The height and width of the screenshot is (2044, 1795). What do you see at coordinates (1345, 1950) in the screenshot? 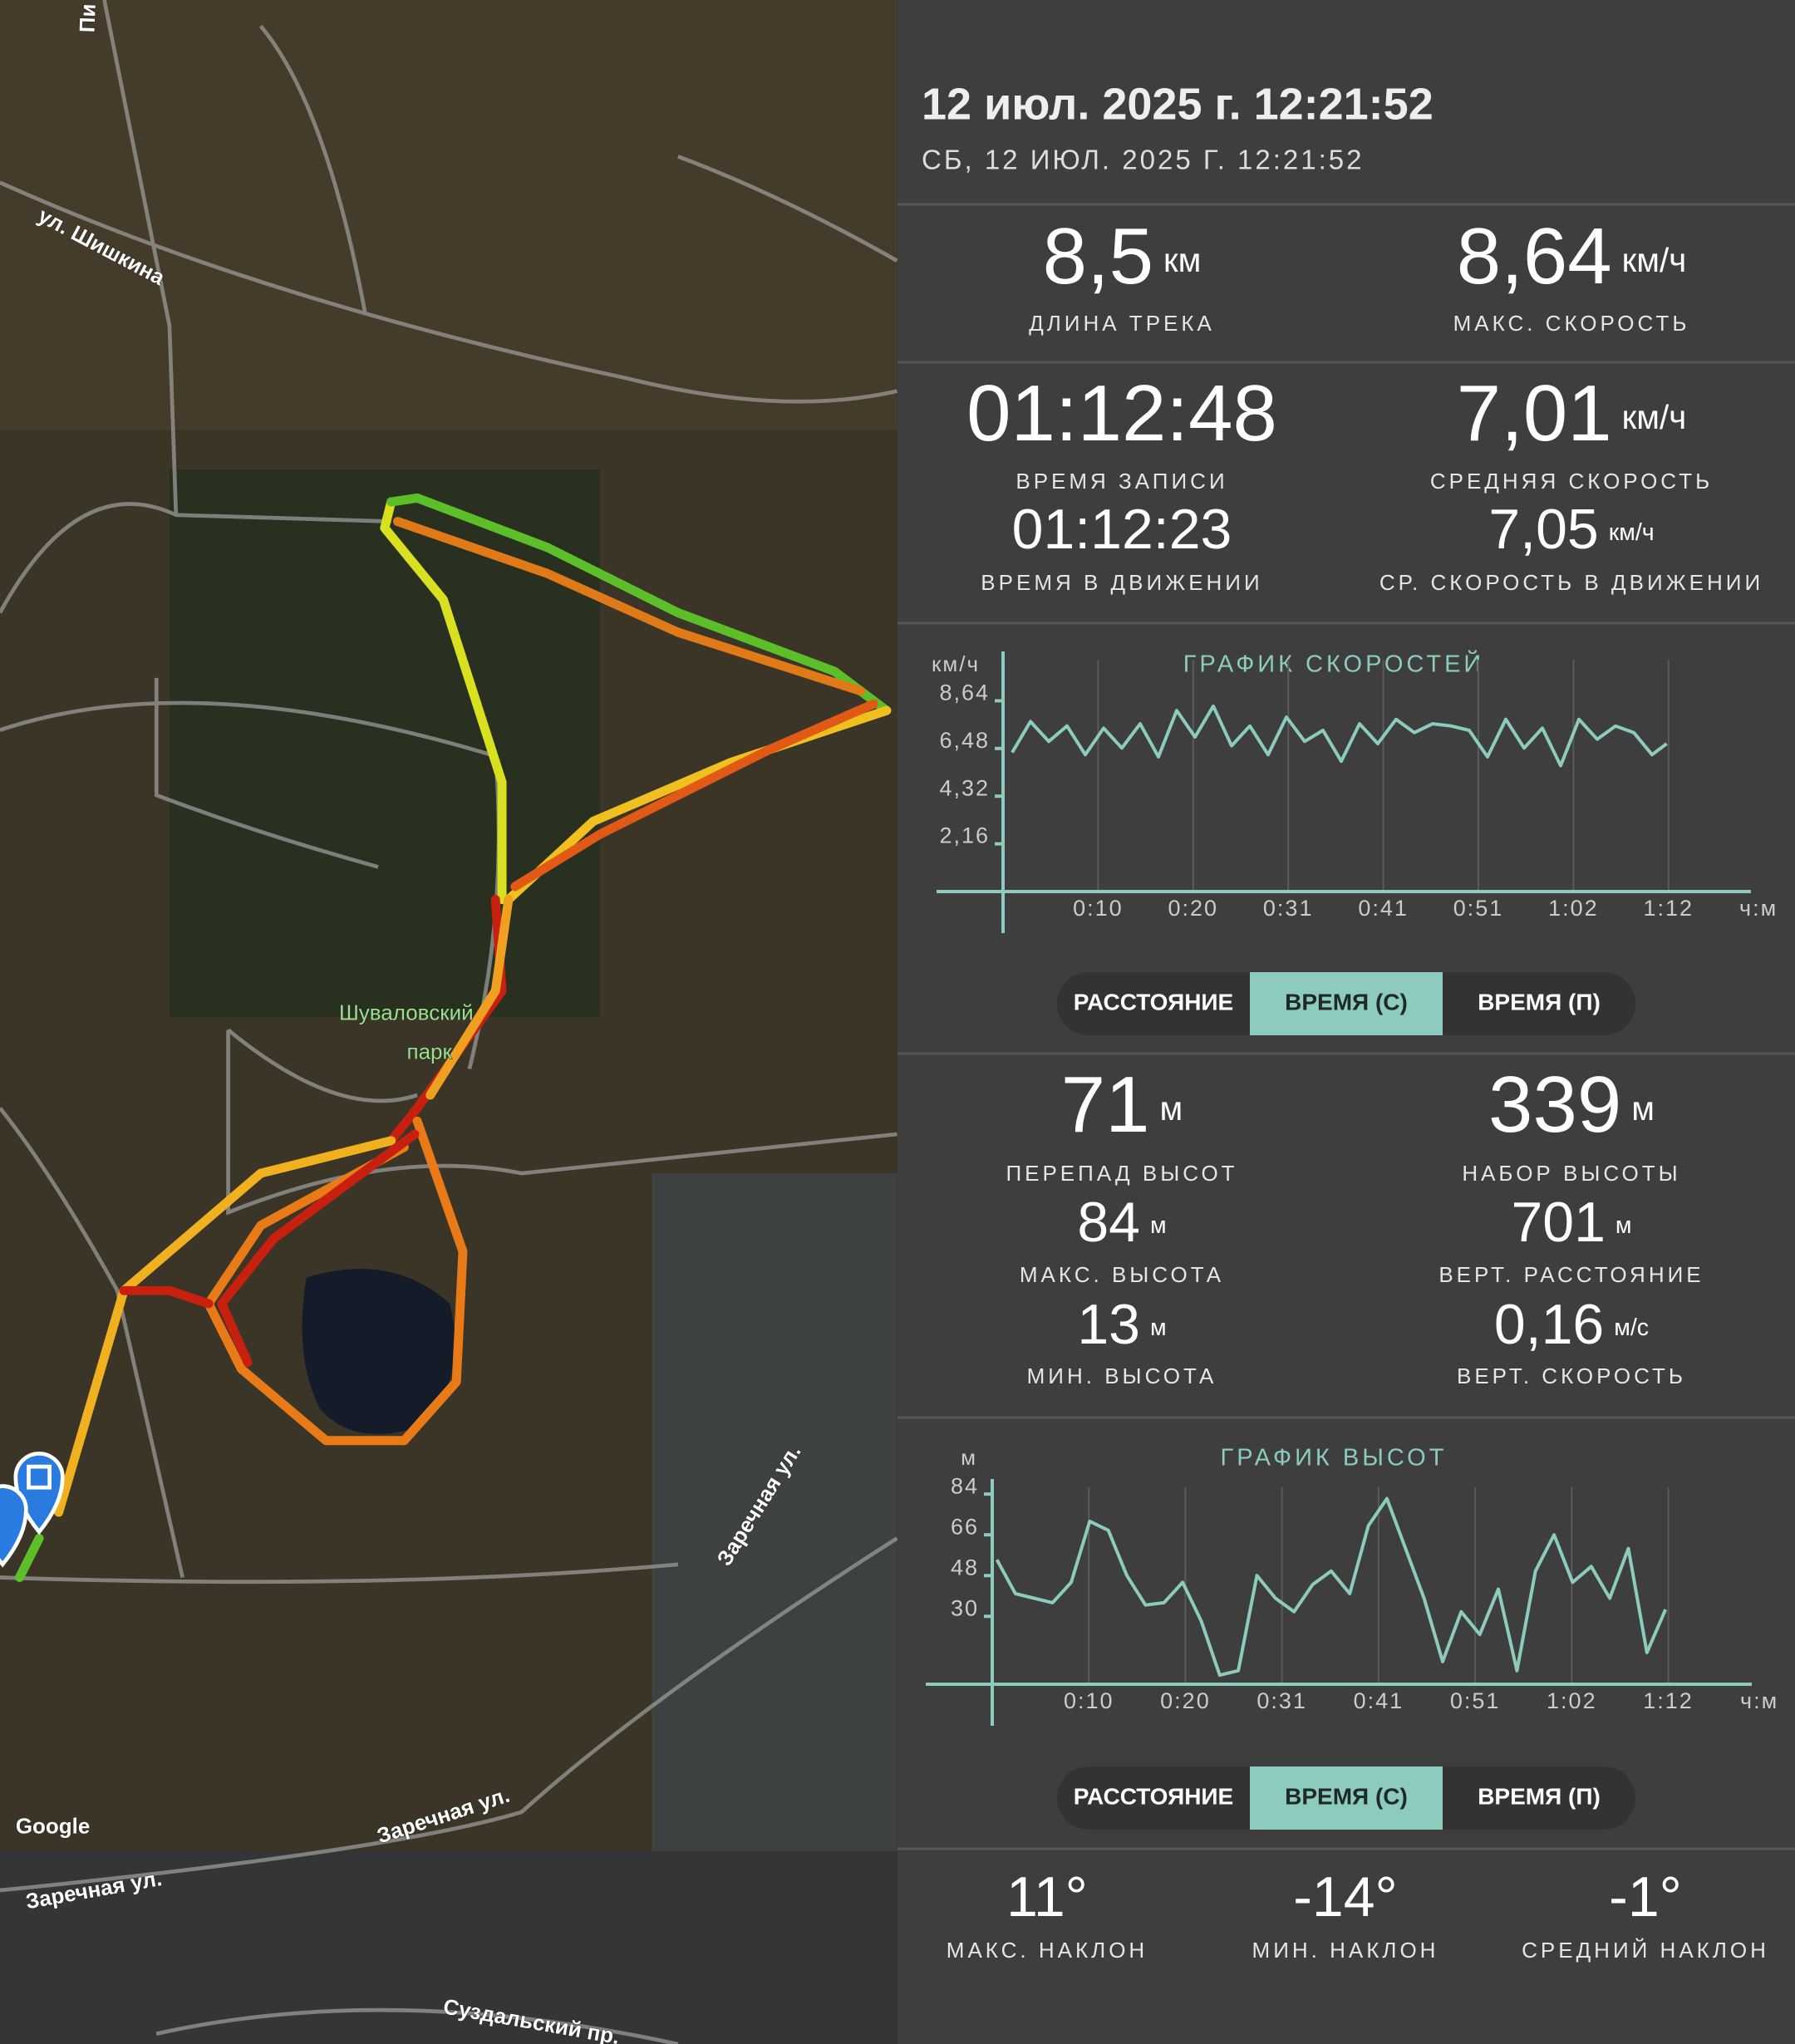
I see `stat-label: МИН. НАКЛОН` at bounding box center [1345, 1950].